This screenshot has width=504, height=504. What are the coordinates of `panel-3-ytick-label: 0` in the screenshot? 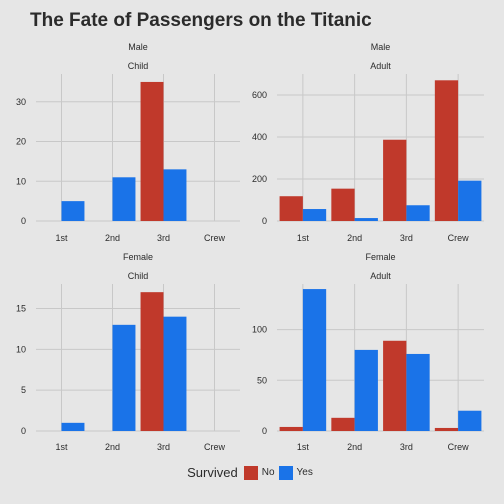 It's located at (23, 431).